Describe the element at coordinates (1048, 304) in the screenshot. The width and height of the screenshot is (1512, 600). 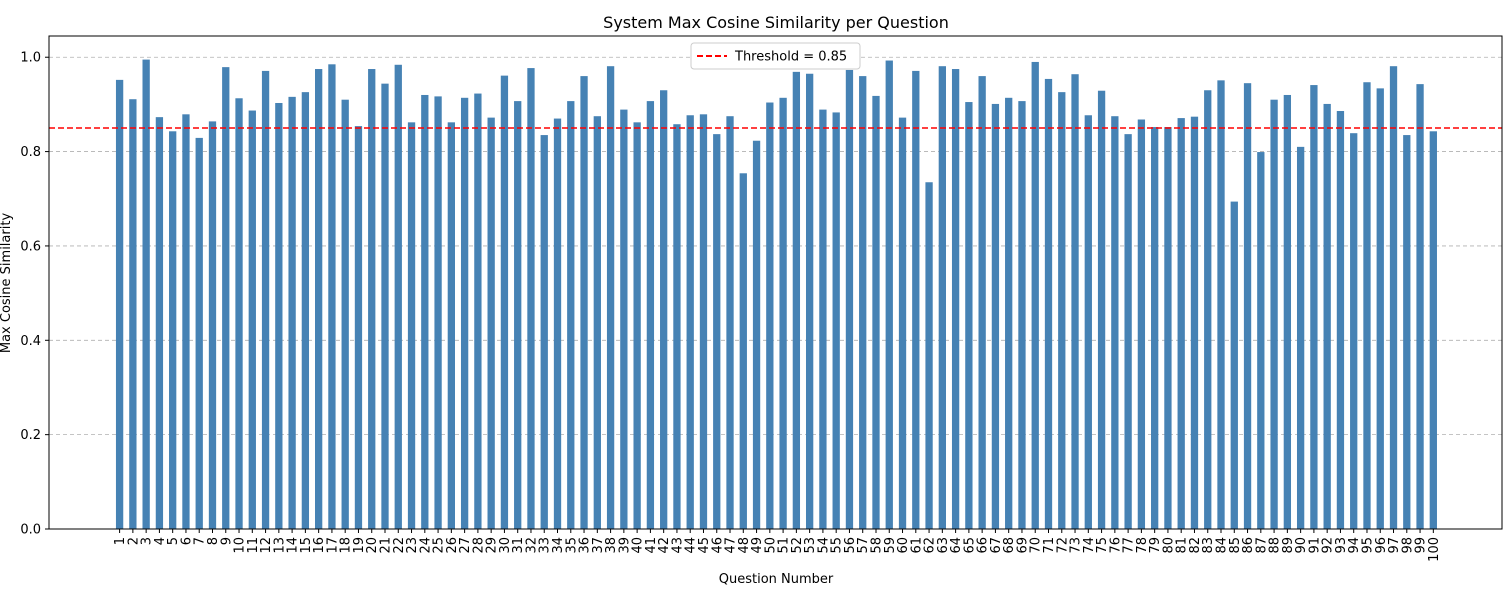
I see `bar-q71` at that location.